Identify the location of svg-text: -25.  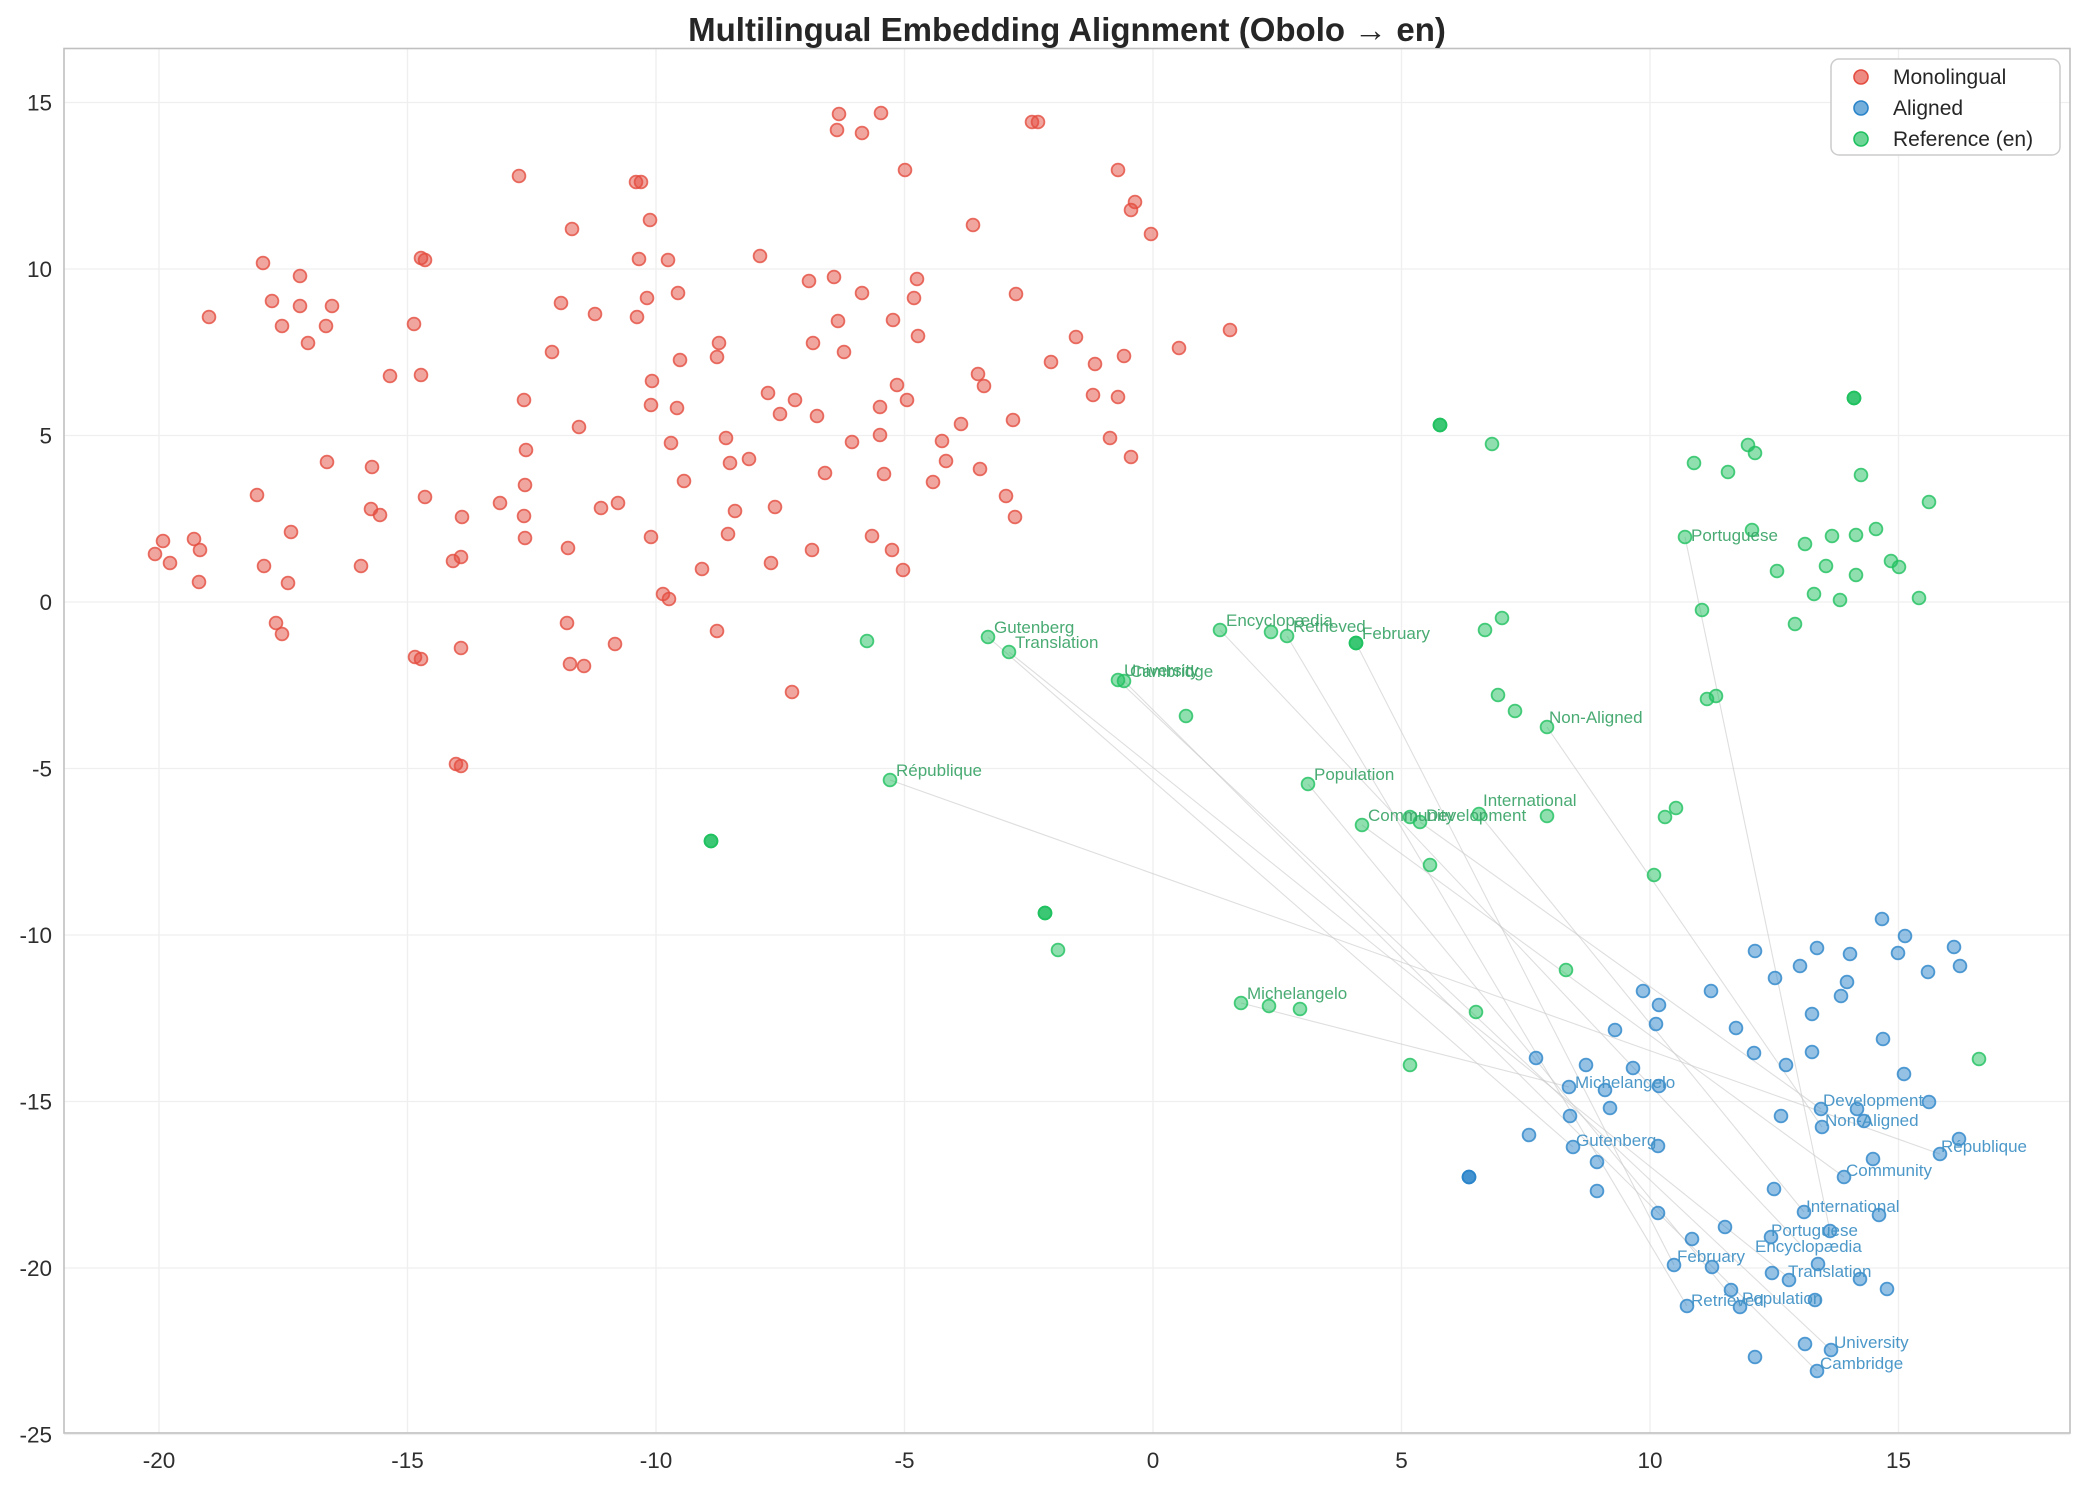
(35, 1435).